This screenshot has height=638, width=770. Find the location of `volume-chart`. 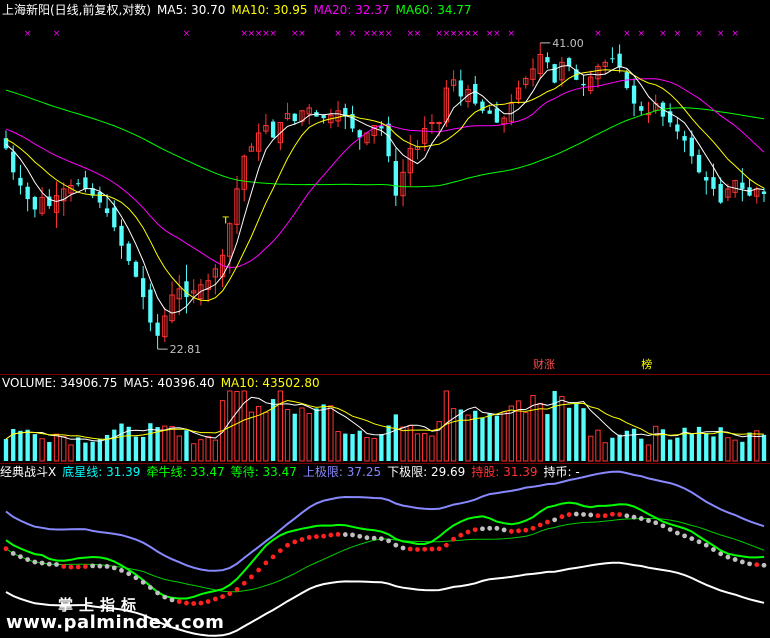

volume-chart is located at coordinates (385, 419).